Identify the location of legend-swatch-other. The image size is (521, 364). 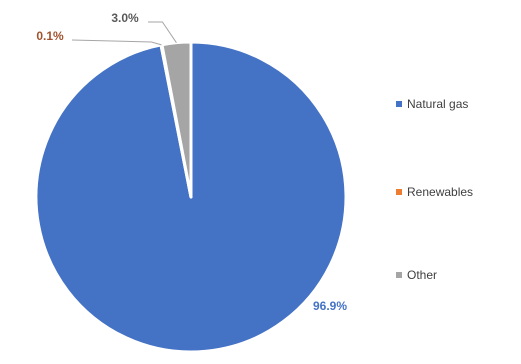
(399, 275).